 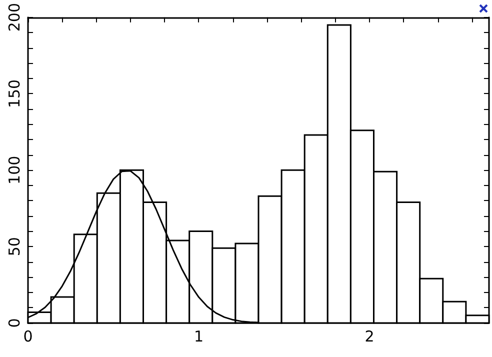 I want to click on y-tick-label: 200, so click(x=15, y=17).